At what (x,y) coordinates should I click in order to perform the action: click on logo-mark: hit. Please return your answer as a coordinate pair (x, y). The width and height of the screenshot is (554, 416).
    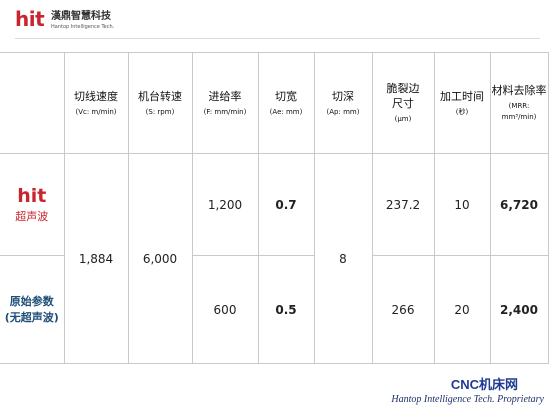
    Looking at the image, I should click on (30, 19).